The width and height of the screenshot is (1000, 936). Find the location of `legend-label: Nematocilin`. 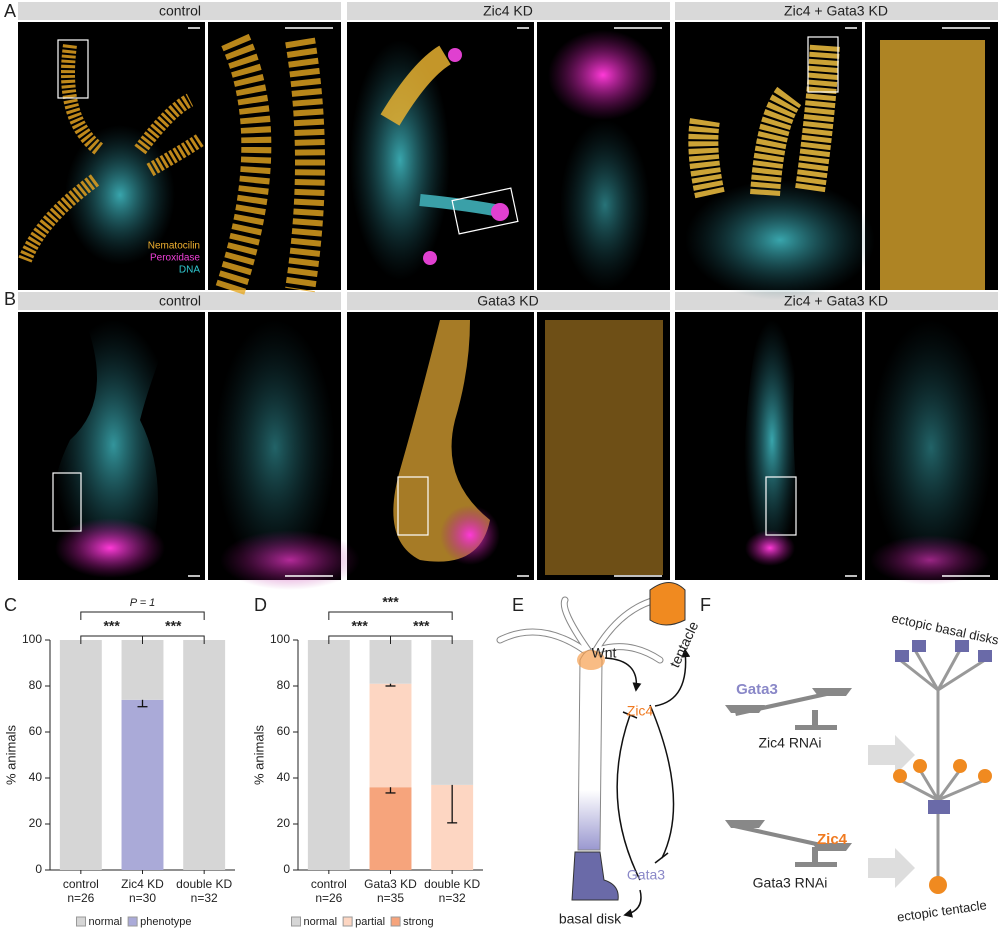

legend-label: Nematocilin is located at coordinates (174, 246).